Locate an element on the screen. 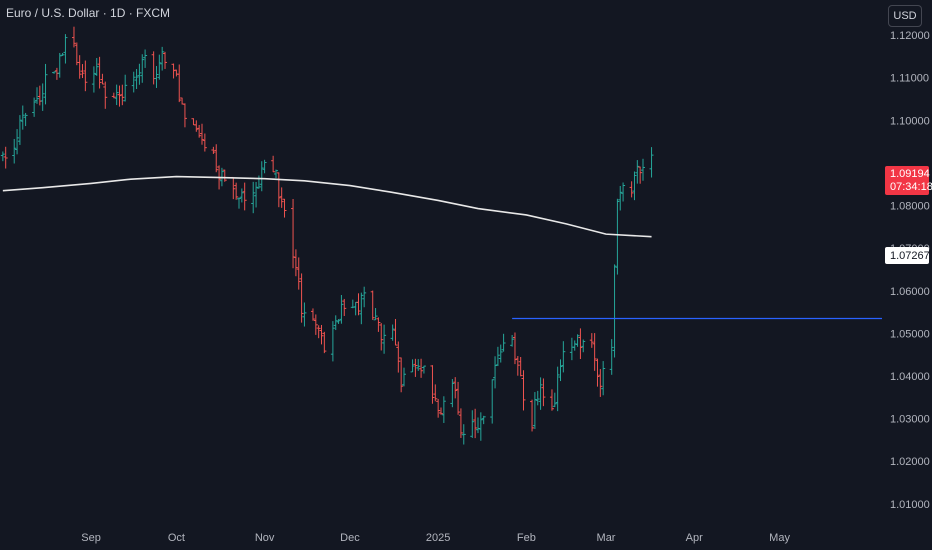  x-tick-label: Apr is located at coordinates (694, 538).